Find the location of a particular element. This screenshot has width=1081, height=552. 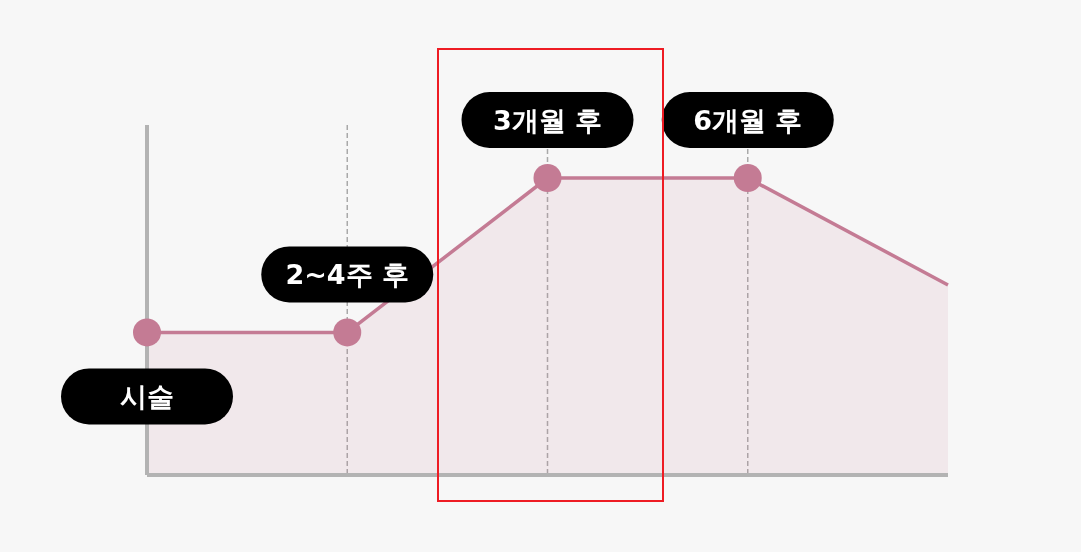

annotation: 2~4주 후 is located at coordinates (347, 274).